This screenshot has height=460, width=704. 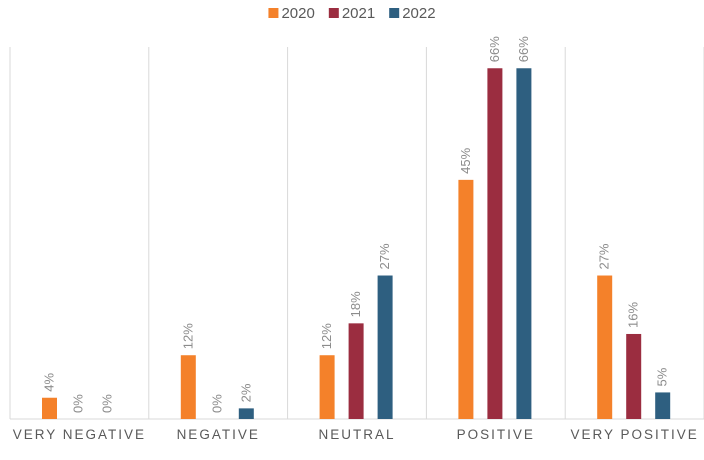 I want to click on x-tick-label: NEGATIVE, so click(x=218, y=434).